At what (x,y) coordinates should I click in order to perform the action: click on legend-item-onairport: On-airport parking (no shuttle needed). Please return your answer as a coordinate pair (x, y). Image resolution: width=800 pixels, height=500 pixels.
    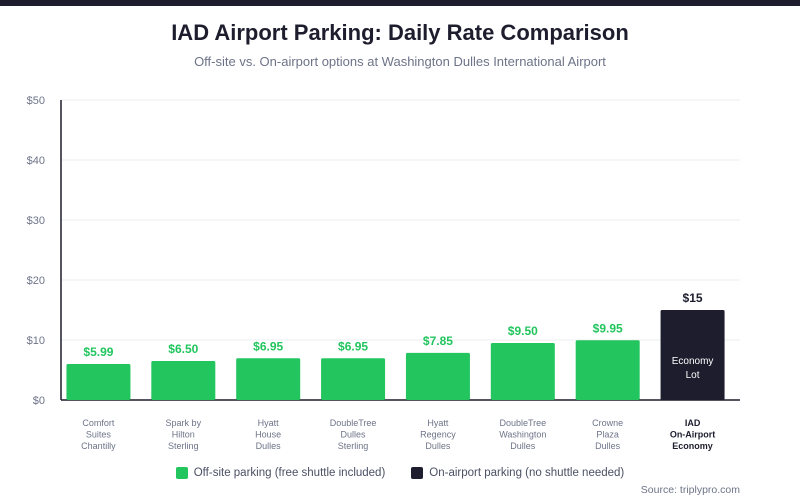
    Looking at the image, I should click on (517, 473).